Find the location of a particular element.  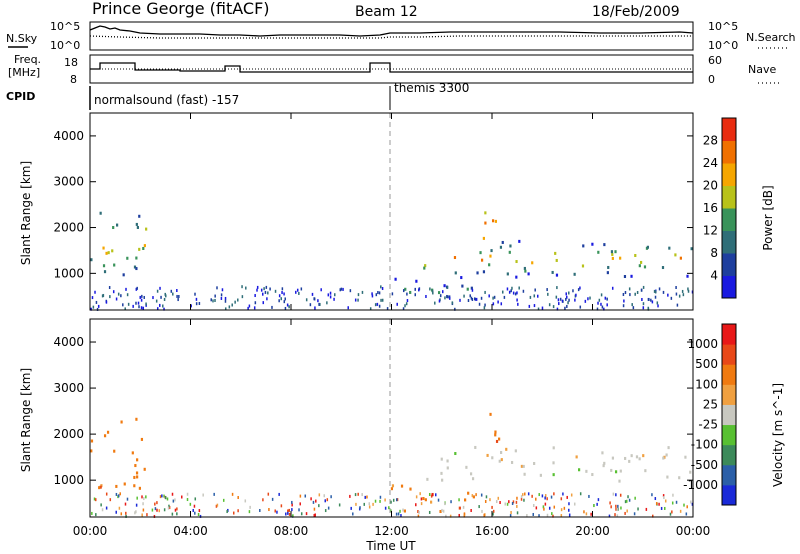

nsky-trace is located at coordinates (391, 31).